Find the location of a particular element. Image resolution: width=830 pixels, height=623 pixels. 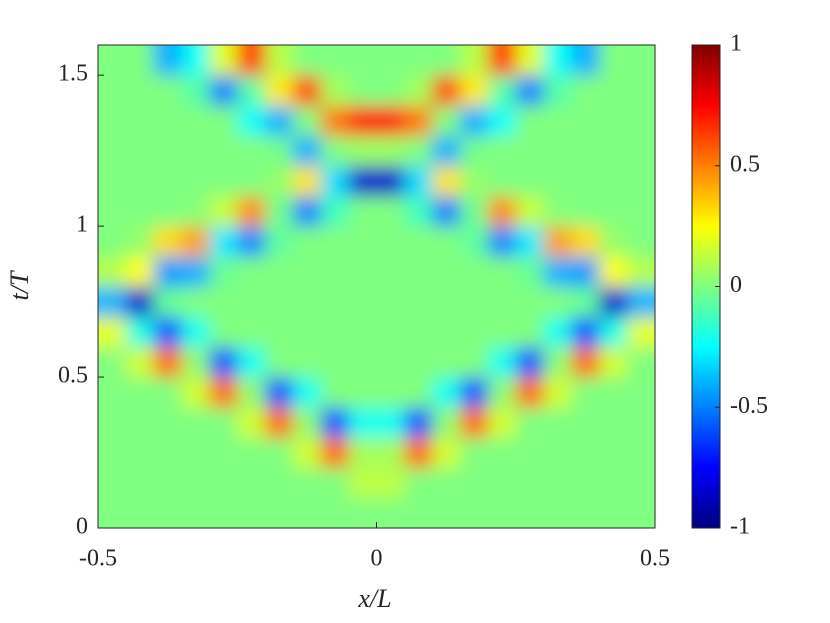

colorbar-tick-label: 0 is located at coordinates (736, 285).